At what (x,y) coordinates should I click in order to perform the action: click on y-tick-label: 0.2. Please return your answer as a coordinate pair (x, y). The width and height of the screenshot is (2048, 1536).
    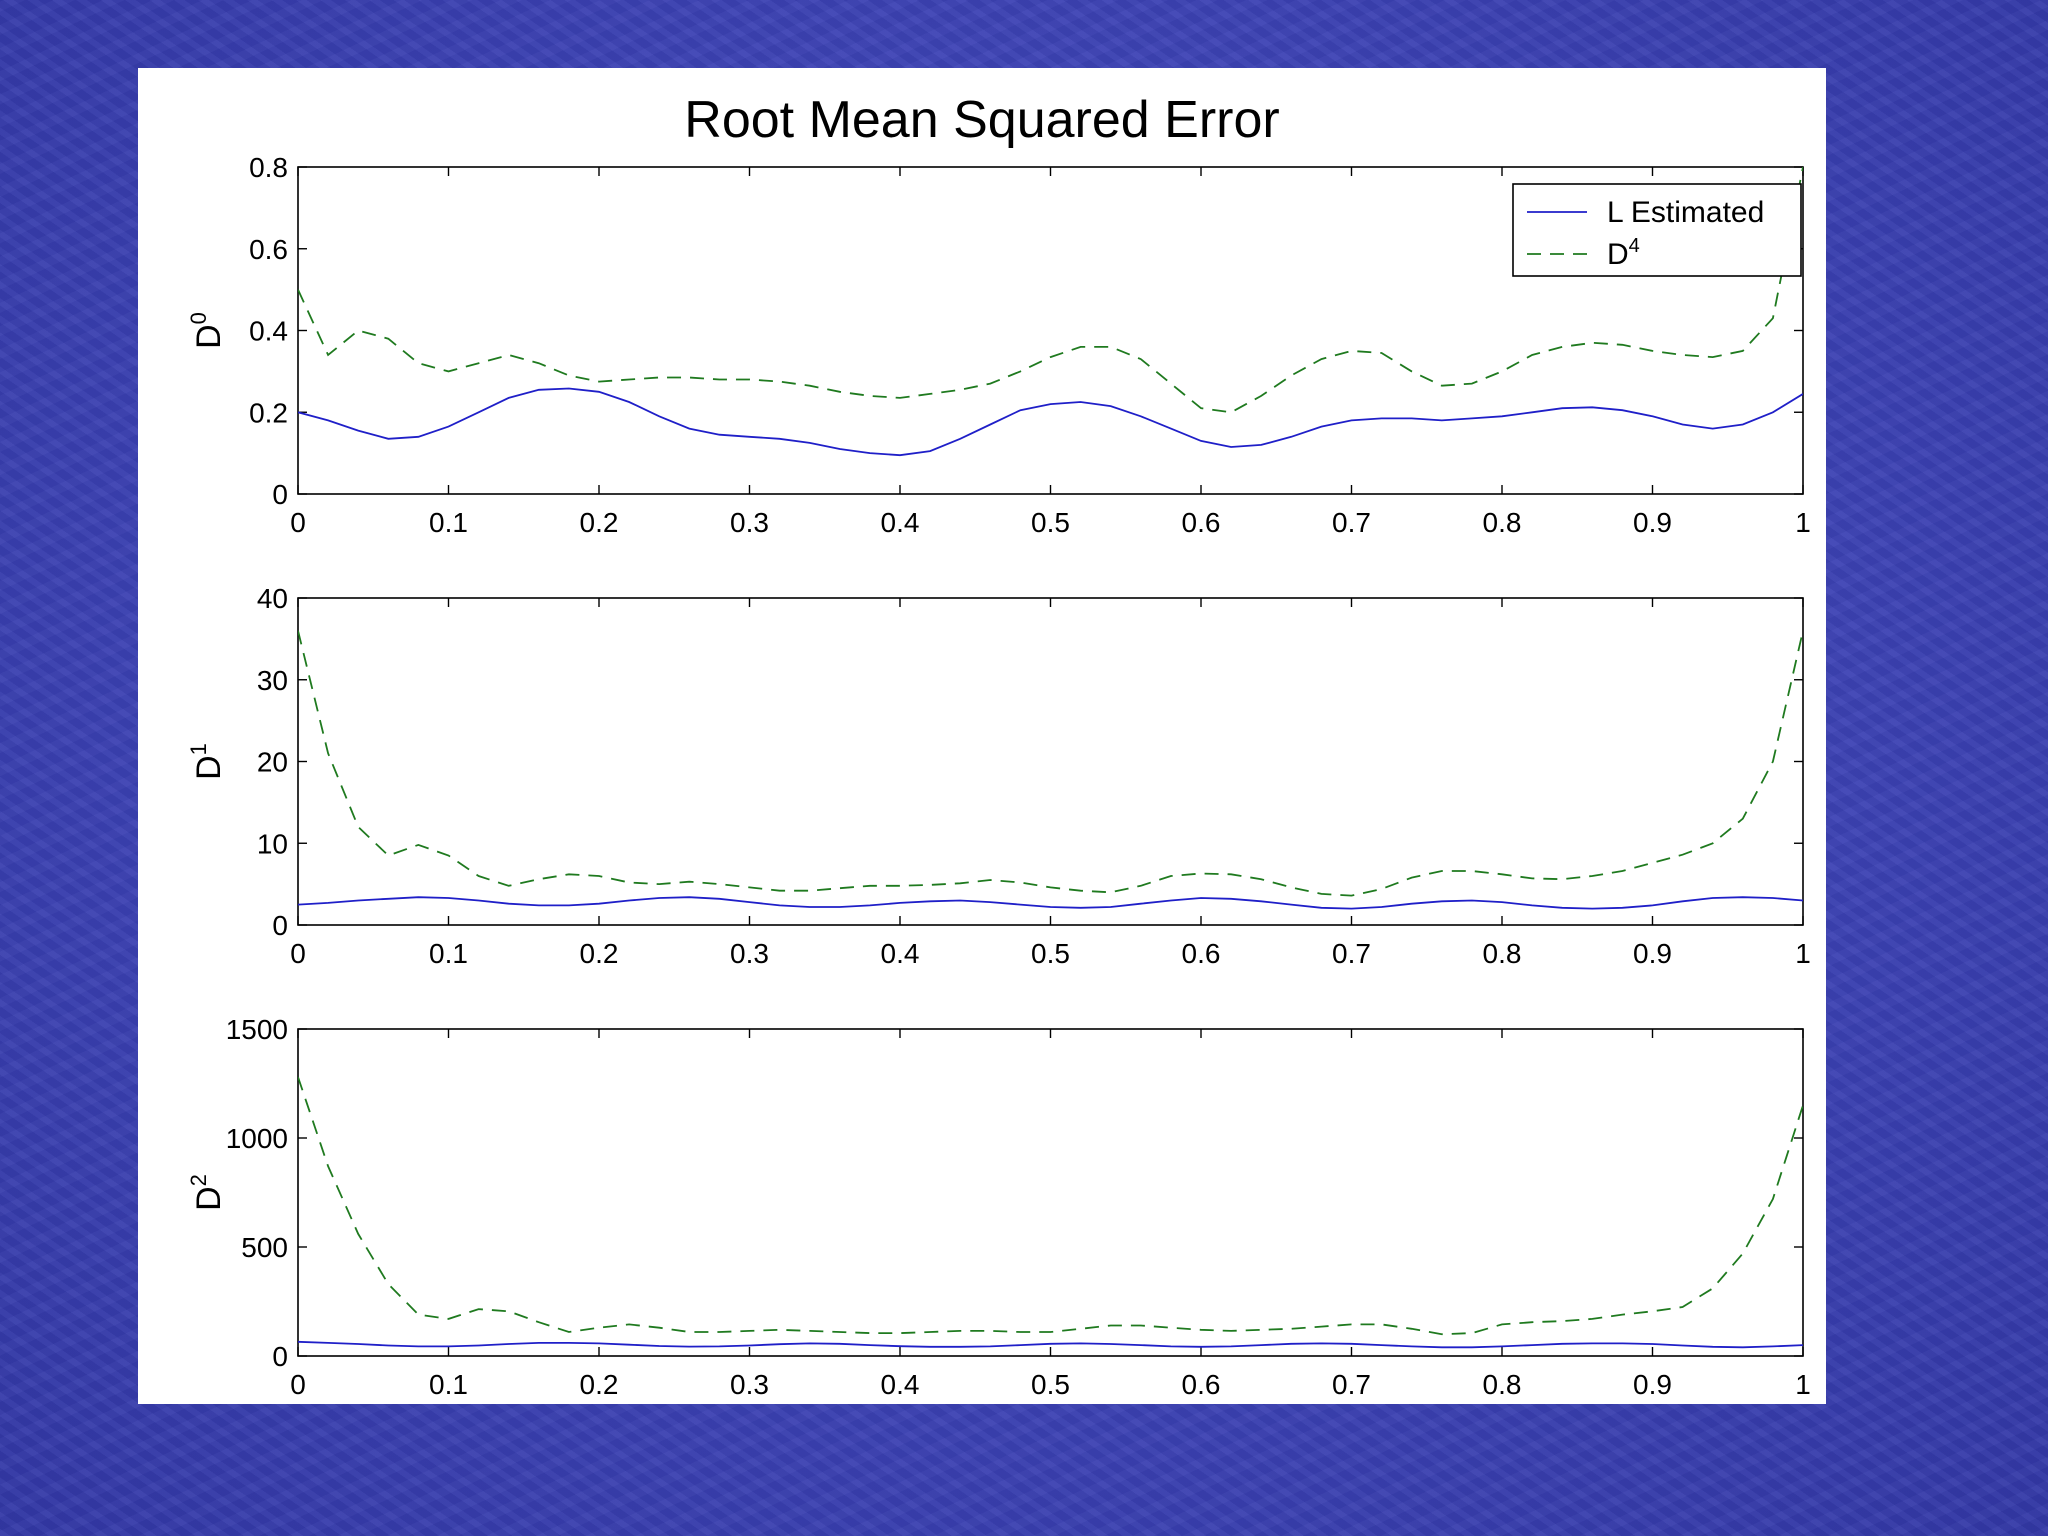
    Looking at the image, I should click on (268, 412).